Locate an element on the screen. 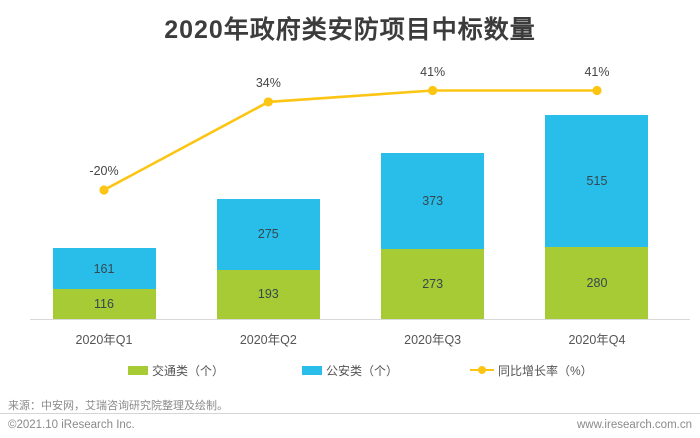 The height and width of the screenshot is (438, 700). bar-segment-traffic: 280 is located at coordinates (597, 283).